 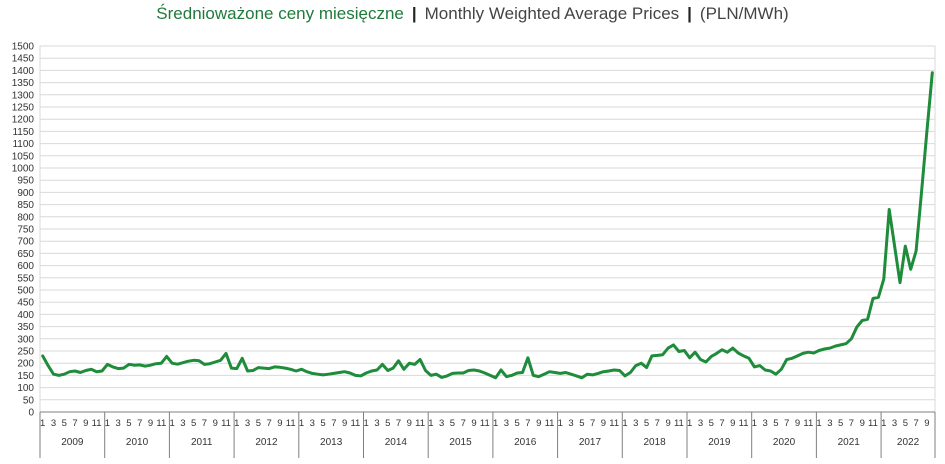 What do you see at coordinates (23, 156) in the screenshot?
I see `y-tick-label: 1050` at bounding box center [23, 156].